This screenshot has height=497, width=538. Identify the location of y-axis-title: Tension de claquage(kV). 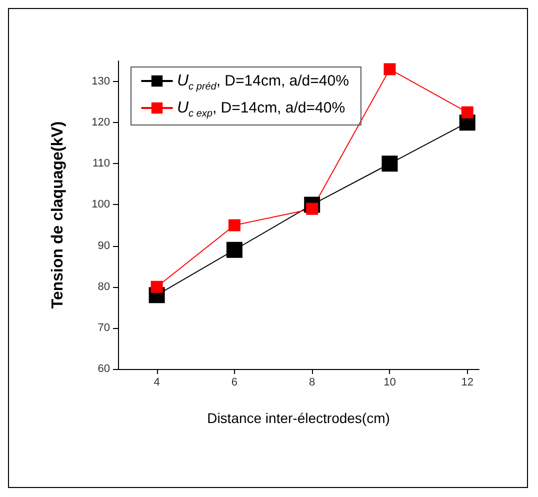
(58, 215).